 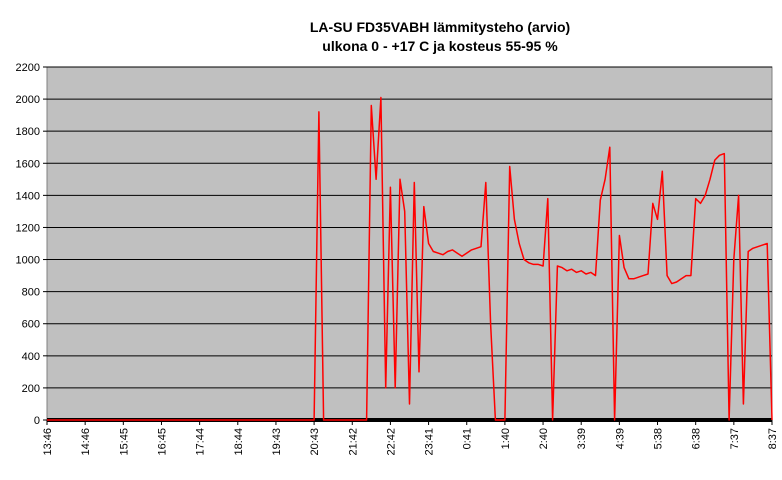 What do you see at coordinates (659, 438) in the screenshot?
I see `x-tick-label: 5:38` at bounding box center [659, 438].